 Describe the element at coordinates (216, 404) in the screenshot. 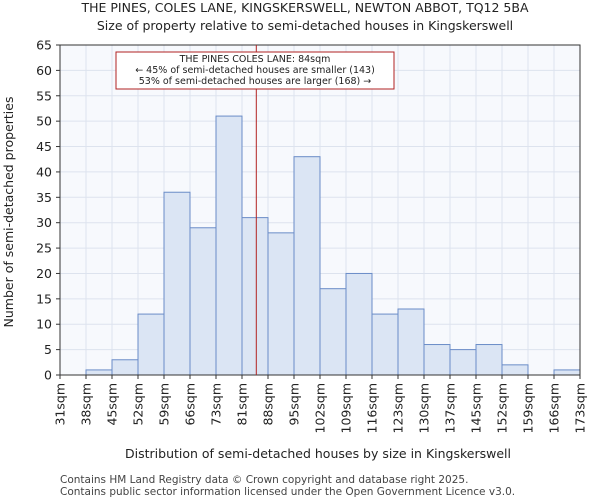

I see `x-tick-label: 73sqm` at that location.